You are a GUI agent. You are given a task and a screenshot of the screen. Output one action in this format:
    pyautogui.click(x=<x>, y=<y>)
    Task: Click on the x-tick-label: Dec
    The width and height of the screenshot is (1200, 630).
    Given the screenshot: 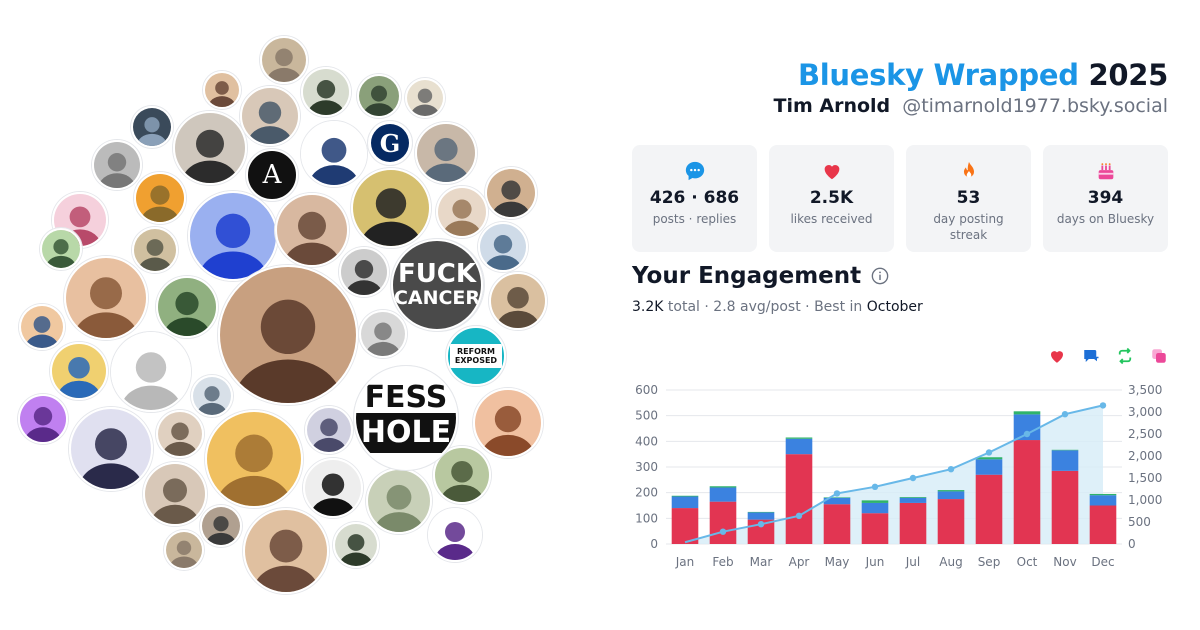 What is the action you would take?
    pyautogui.click(x=1102, y=562)
    